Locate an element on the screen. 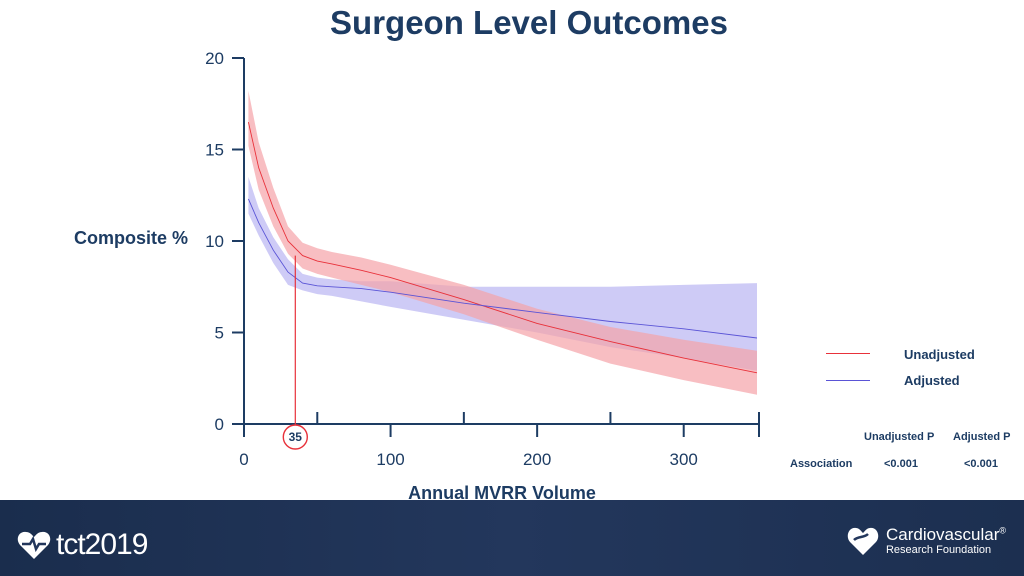 The width and height of the screenshot is (1024, 576). pvalue-row-label: Association is located at coordinates (821, 464).